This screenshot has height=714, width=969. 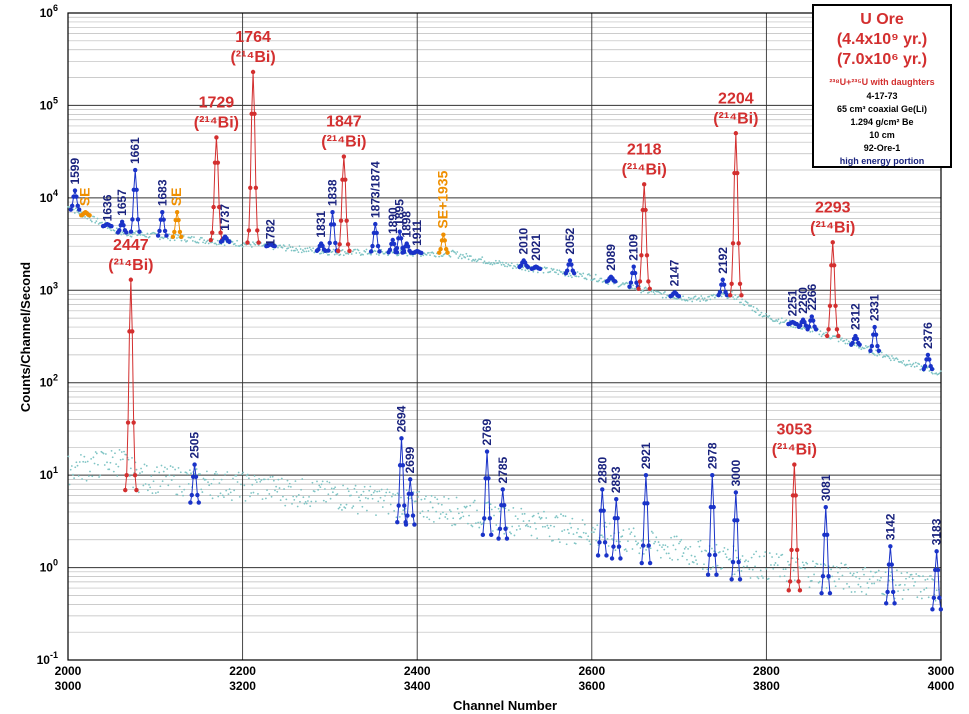 What do you see at coordinates (253, 157) in the screenshot?
I see `peak-line` at bounding box center [253, 157].